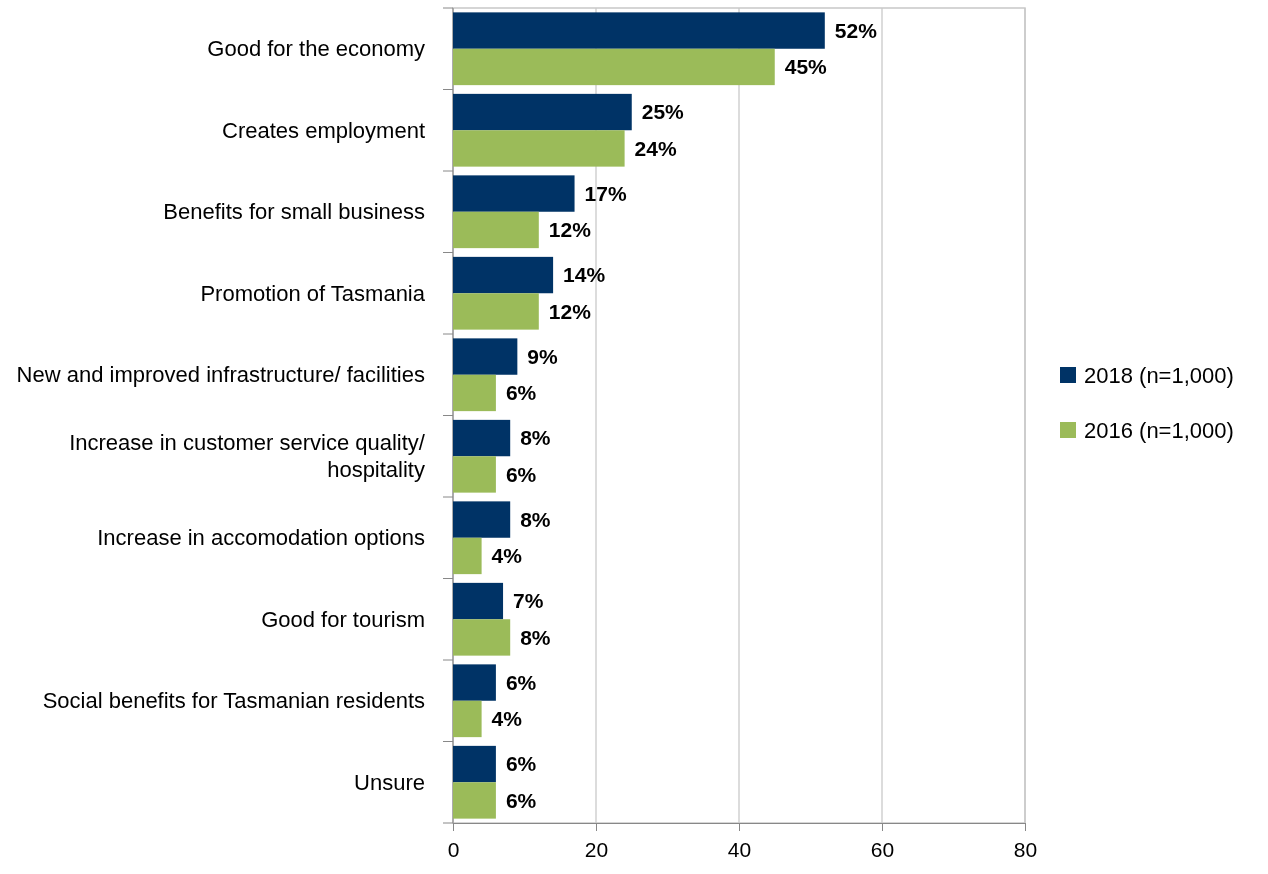 This screenshot has height=874, width=1268. Describe the element at coordinates (294, 212) in the screenshot. I see `y-tick-label: Benefits for small business` at that location.